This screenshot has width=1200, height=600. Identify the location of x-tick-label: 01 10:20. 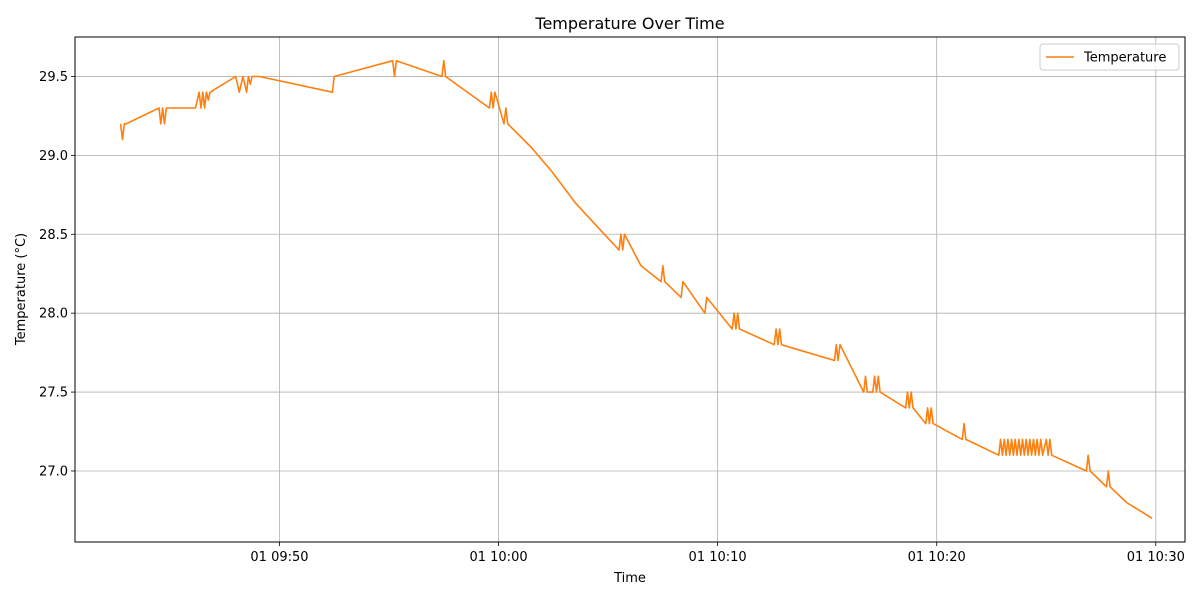
(937, 557).